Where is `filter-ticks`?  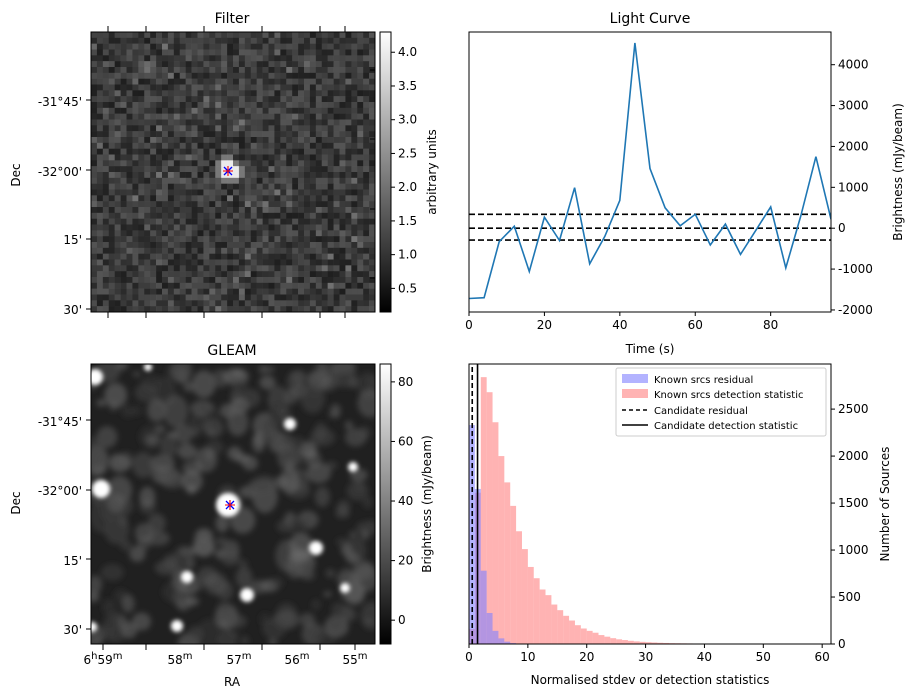 filter-ticks is located at coordinates (230, 172).